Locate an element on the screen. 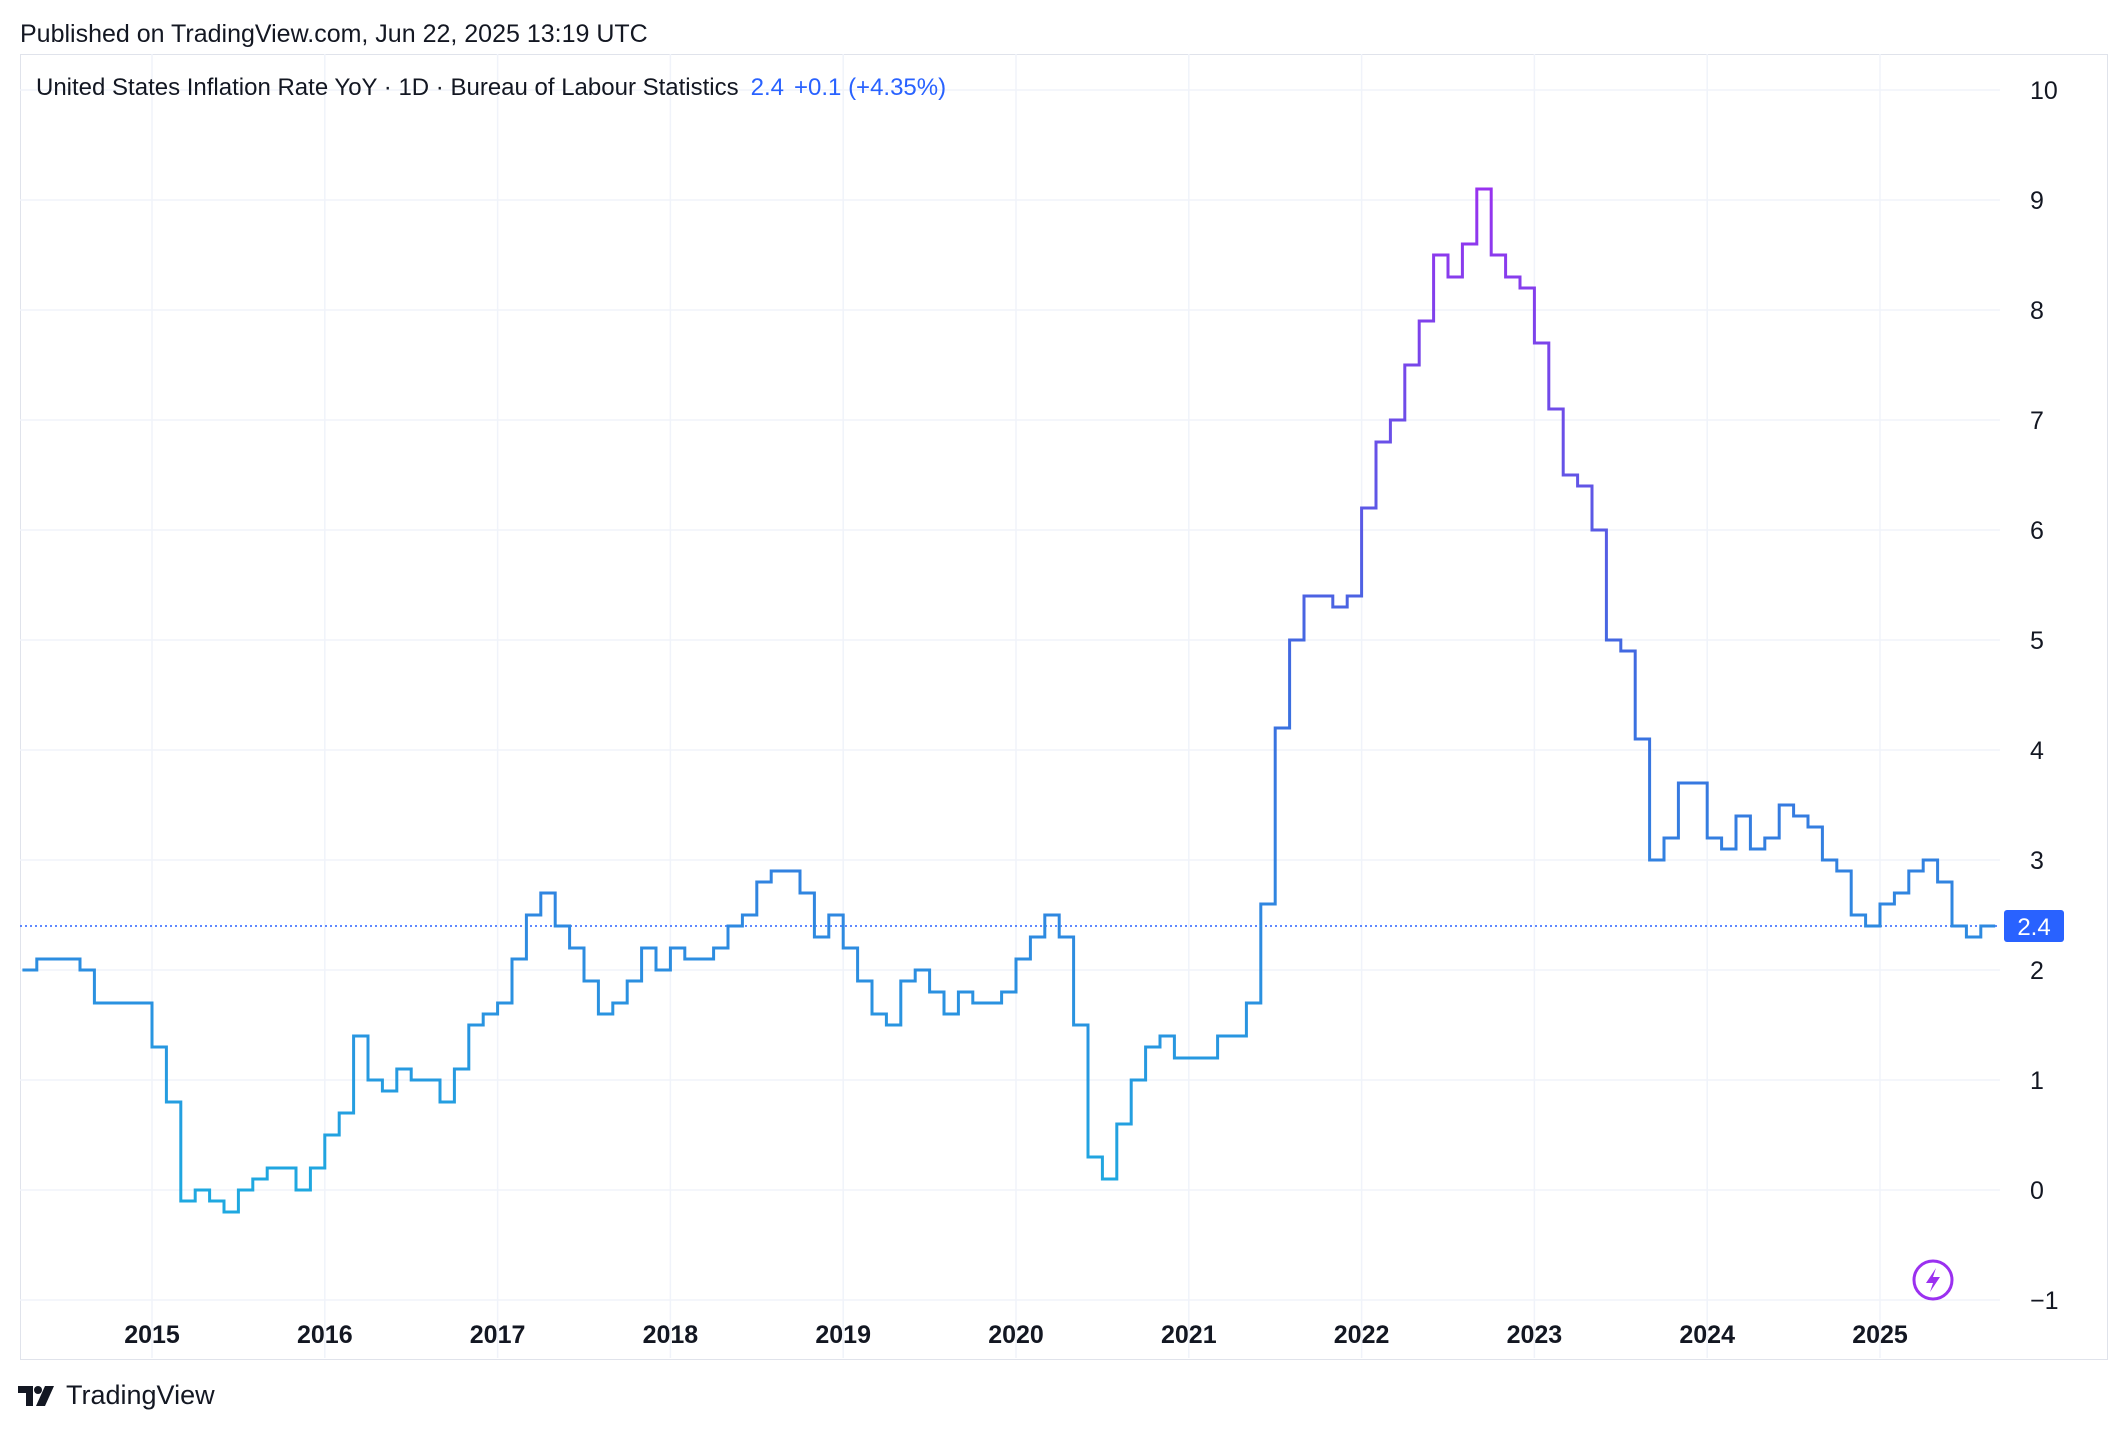 The image size is (2124, 1430). y-tick-label: 5 is located at coordinates (2037, 641).